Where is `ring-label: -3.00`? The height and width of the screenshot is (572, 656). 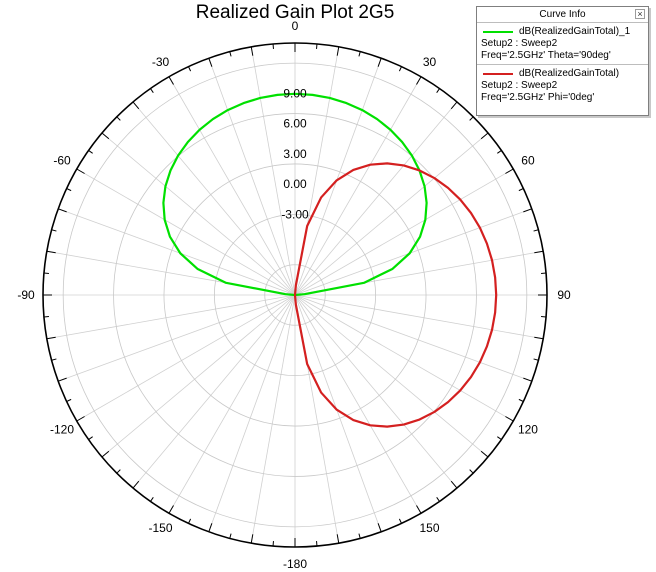 ring-label: -3.00 is located at coordinates (295, 214).